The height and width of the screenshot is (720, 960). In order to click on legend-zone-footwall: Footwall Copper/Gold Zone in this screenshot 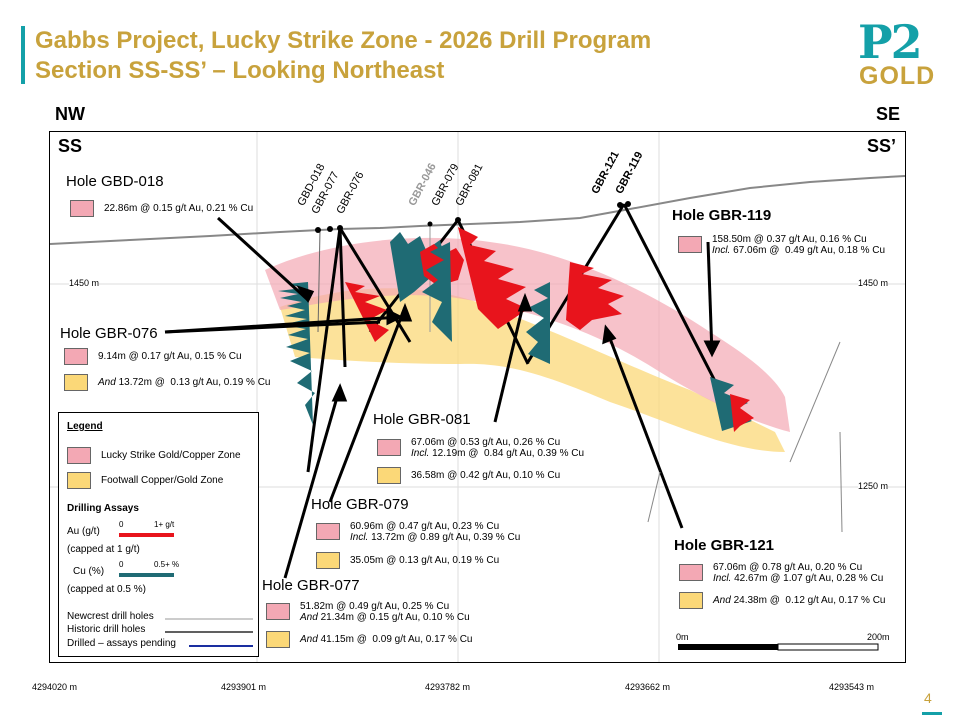, I will do `click(145, 480)`.